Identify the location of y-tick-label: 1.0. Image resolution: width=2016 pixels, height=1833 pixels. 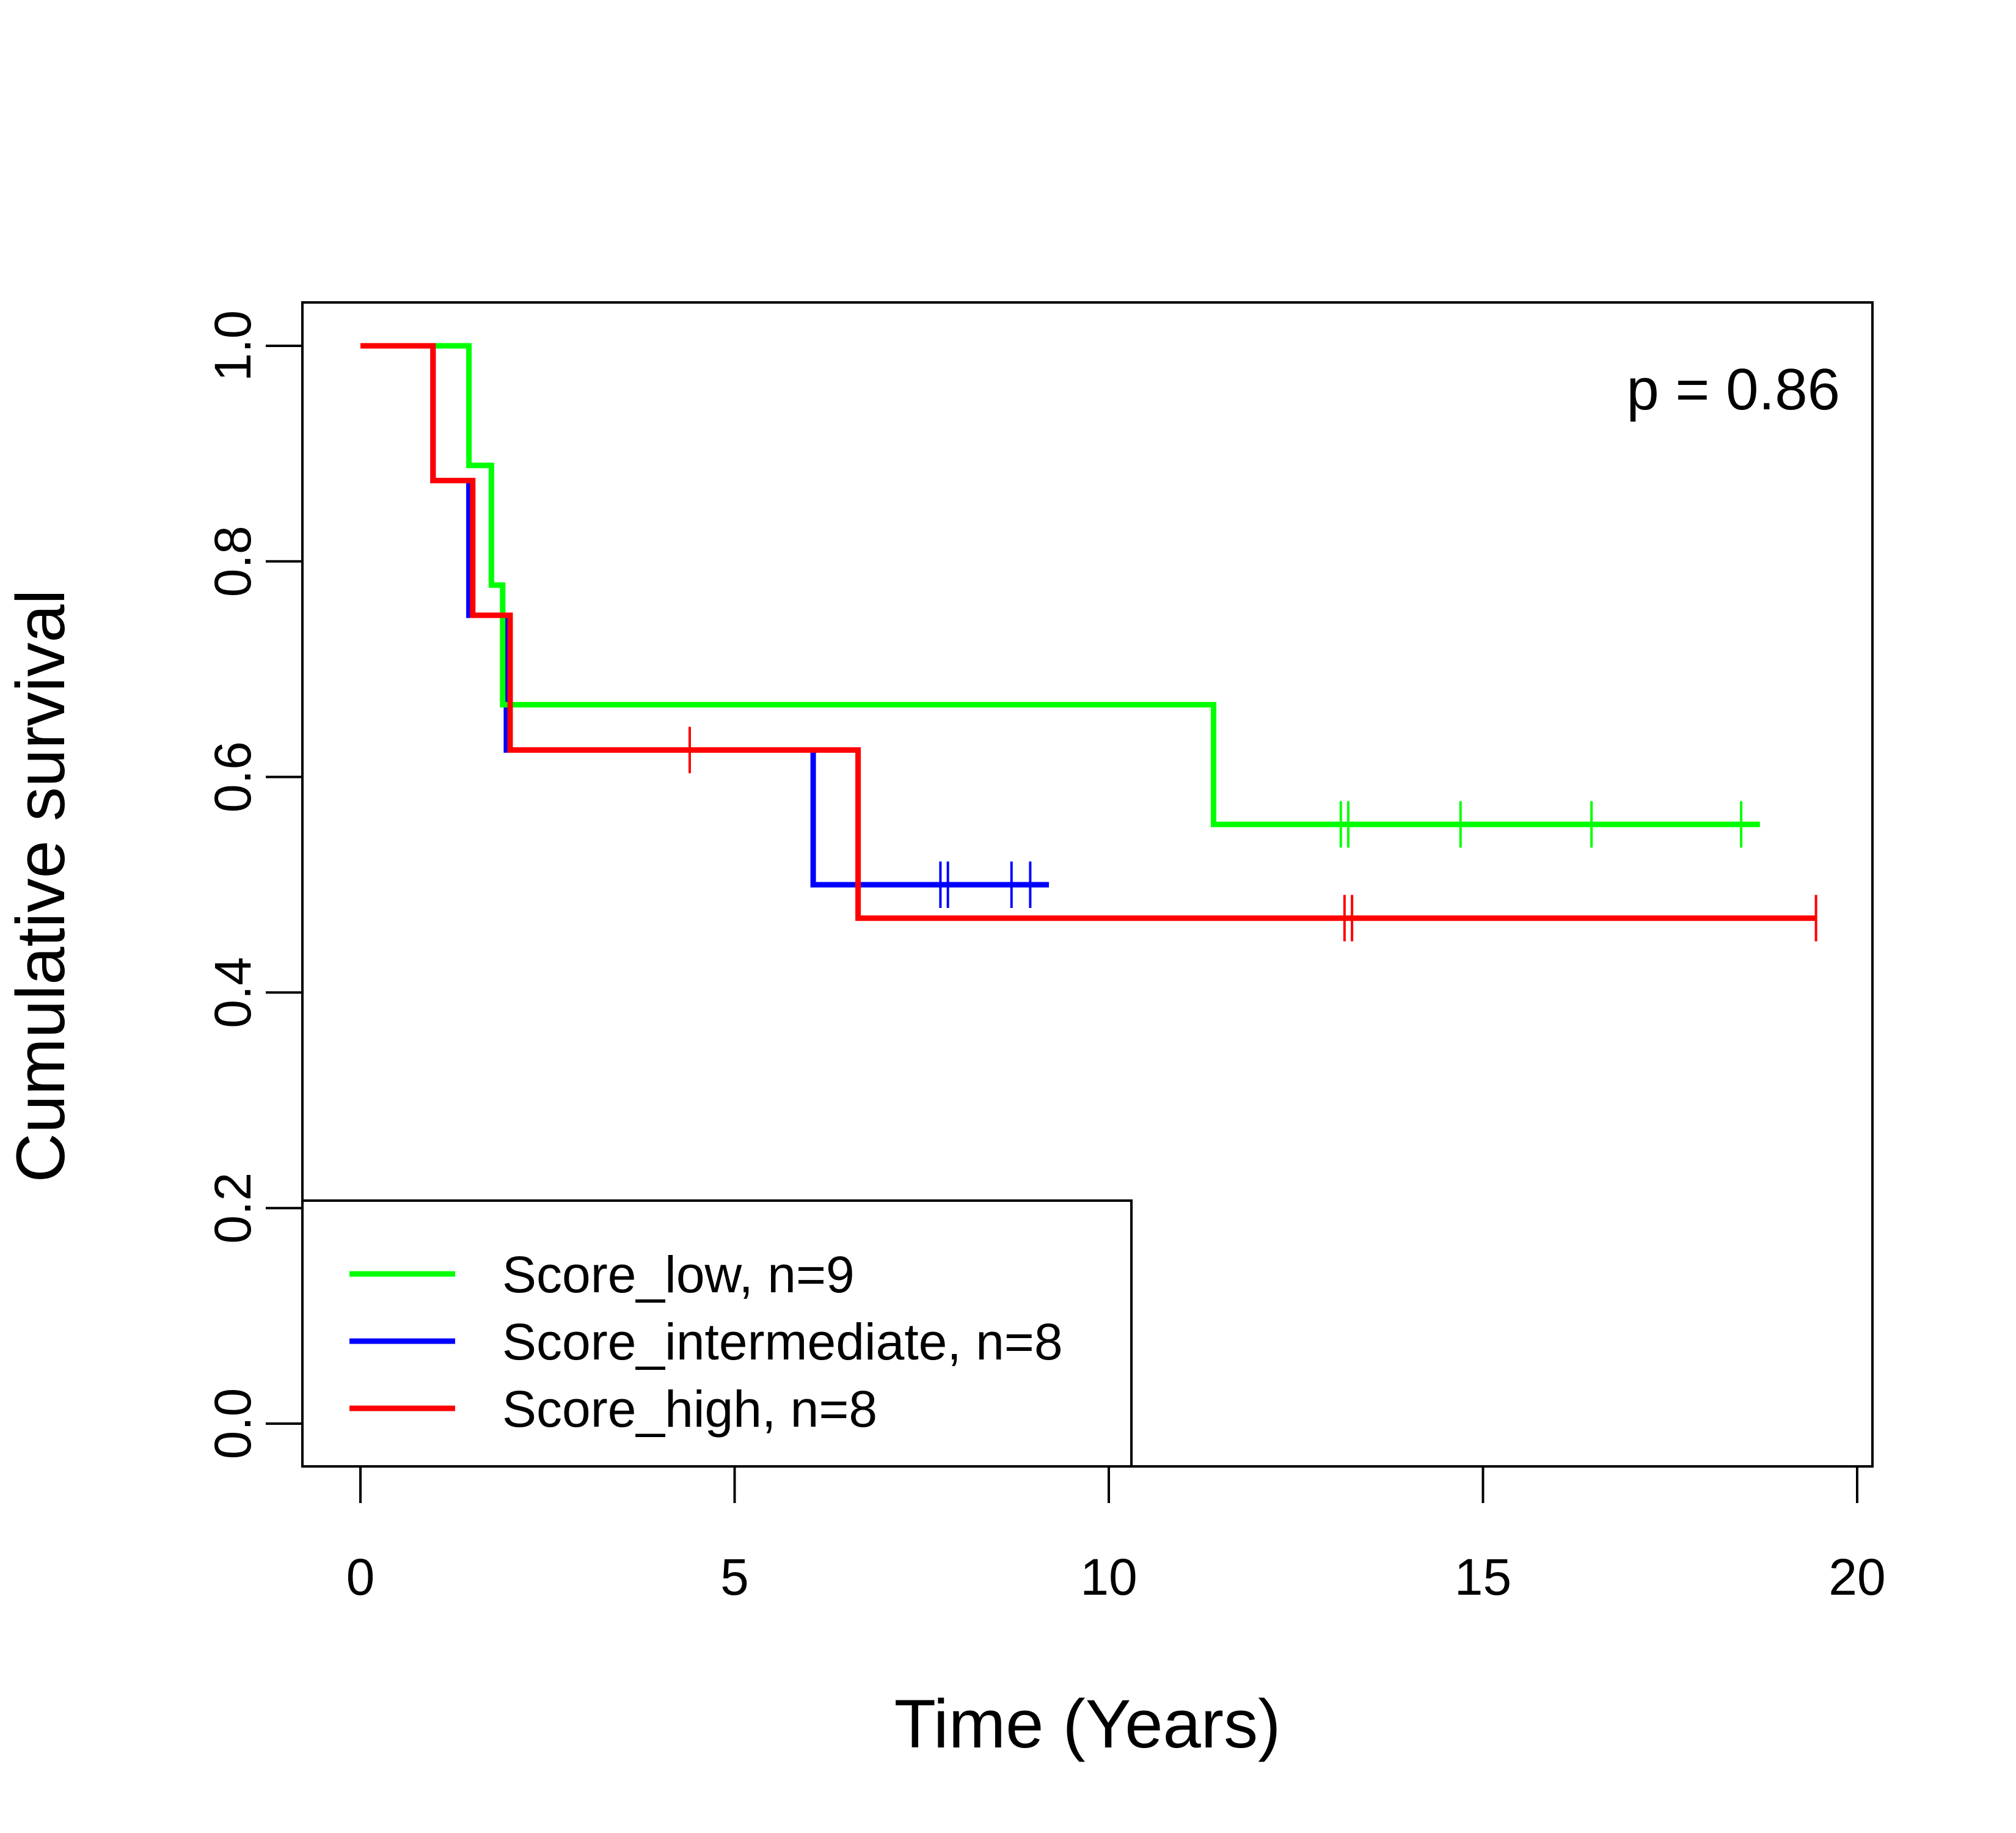
(232, 346).